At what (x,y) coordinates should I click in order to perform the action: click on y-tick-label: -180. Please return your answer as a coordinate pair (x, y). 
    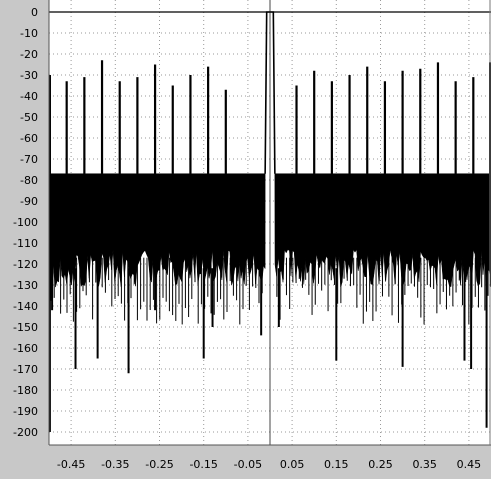
    Looking at the image, I should click on (25, 390).